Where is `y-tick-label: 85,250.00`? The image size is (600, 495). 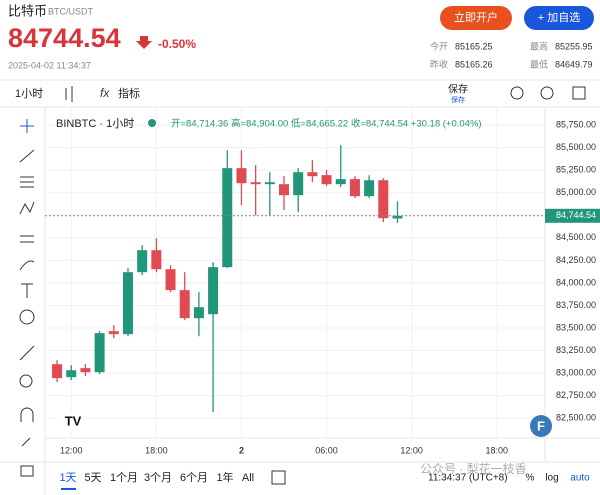
y-tick-label: 85,250.00 is located at coordinates (576, 170).